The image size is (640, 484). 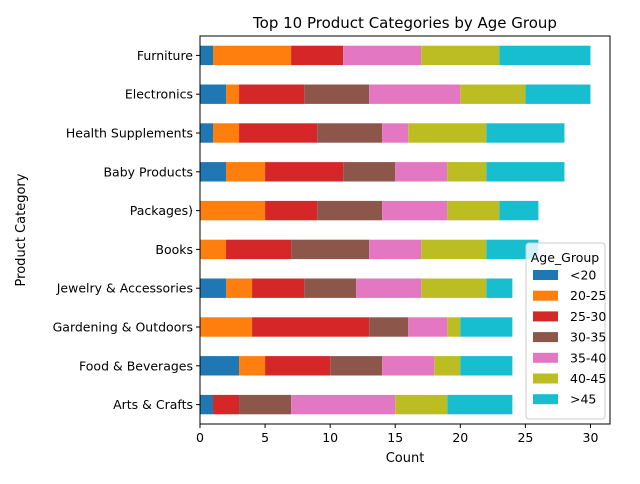 I want to click on legend-label: <20, so click(x=583, y=275).